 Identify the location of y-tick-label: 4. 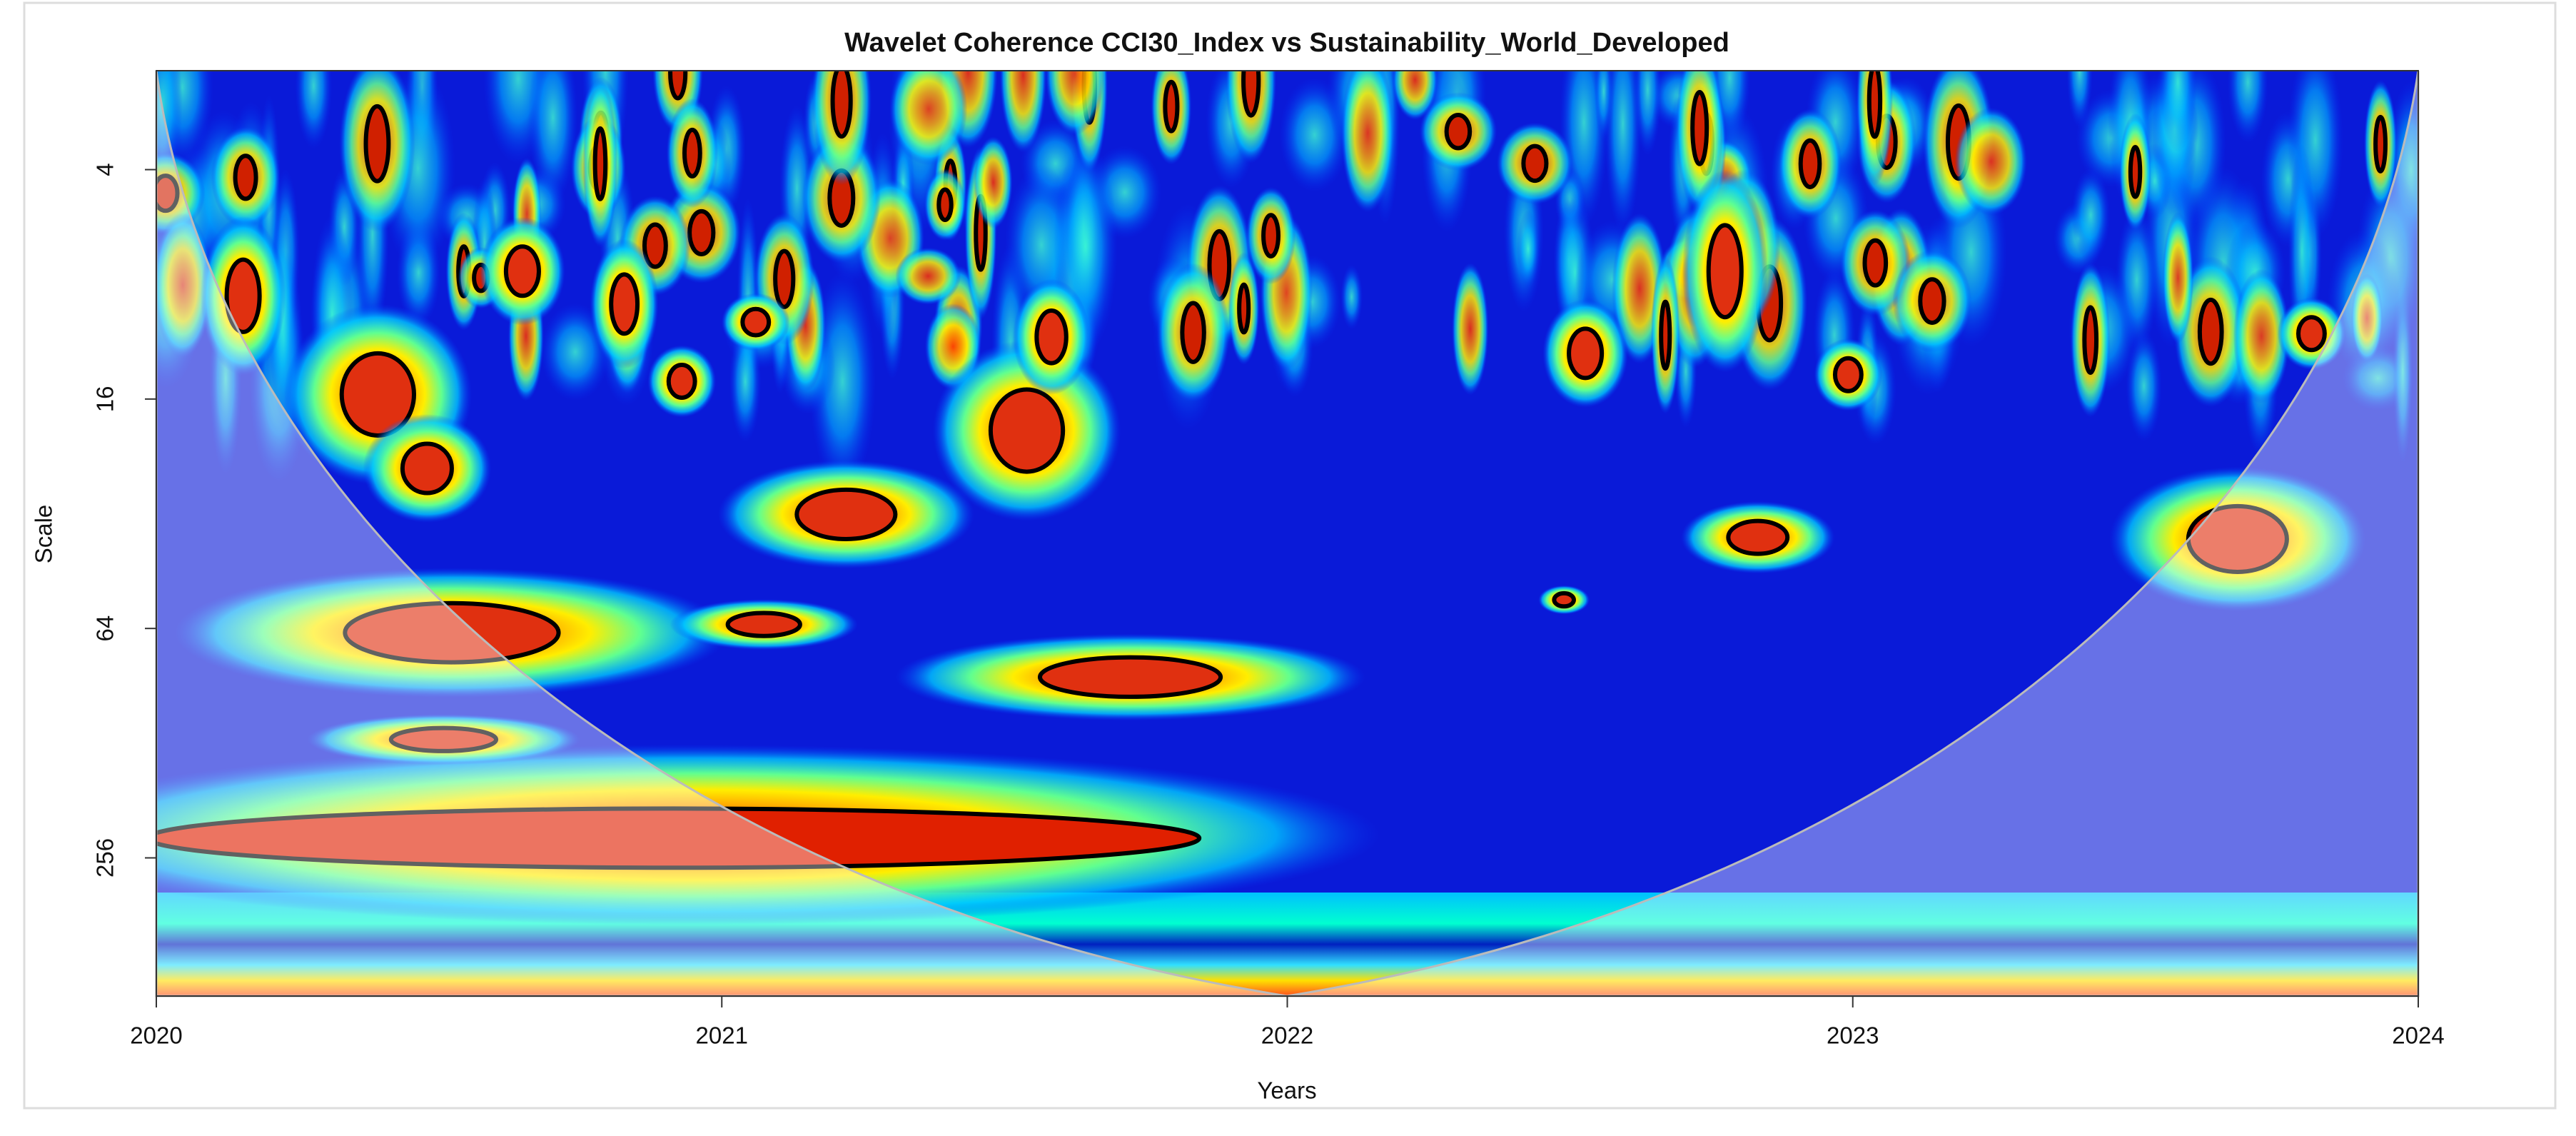
(105, 169).